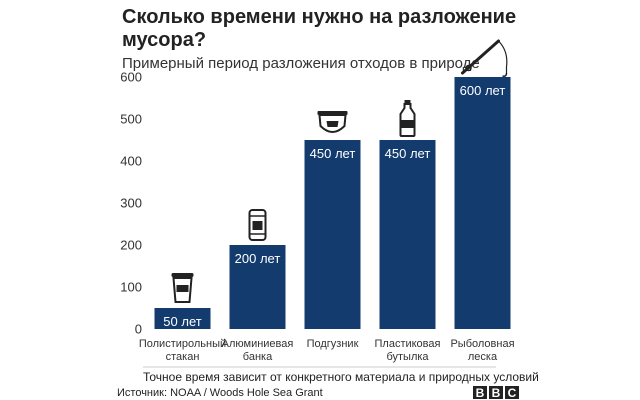 The image size is (640, 400). I want to click on category-label: Пластиковая, so click(408, 344).